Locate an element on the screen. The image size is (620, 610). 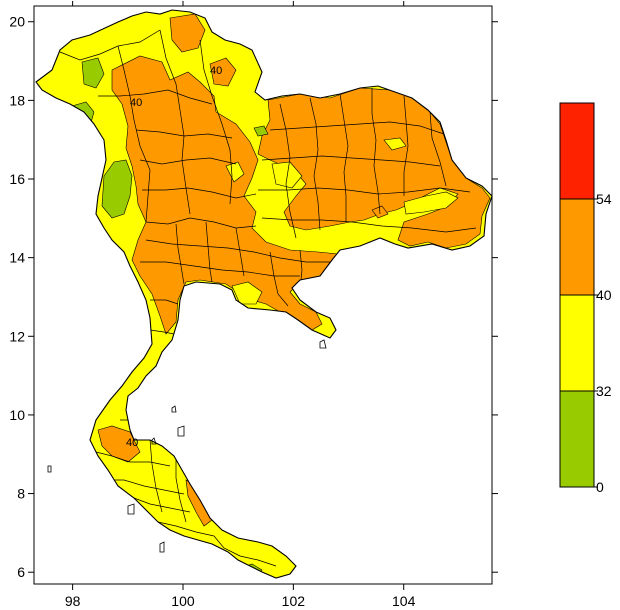
legend-label: 40 is located at coordinates (604, 295).